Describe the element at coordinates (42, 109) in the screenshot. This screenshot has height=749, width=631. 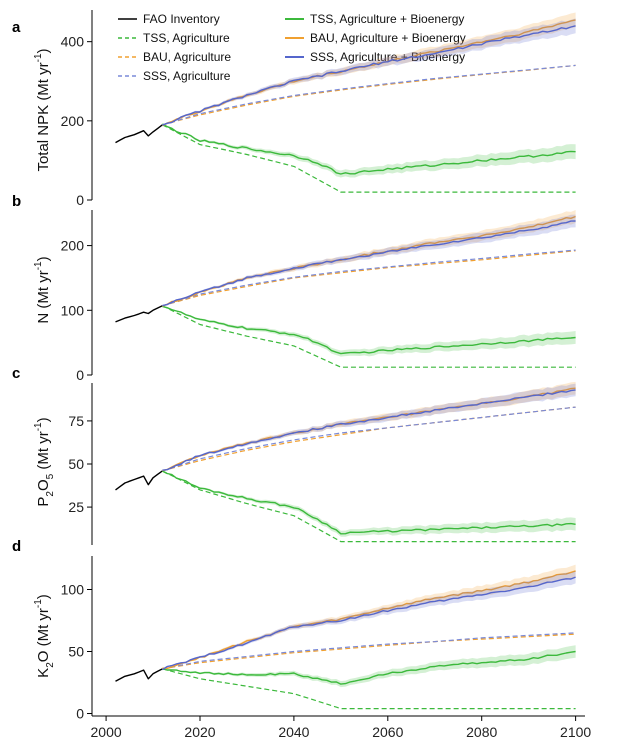
I see `ylabel-panel-a: Total NPK (Mt yr-1)` at that location.